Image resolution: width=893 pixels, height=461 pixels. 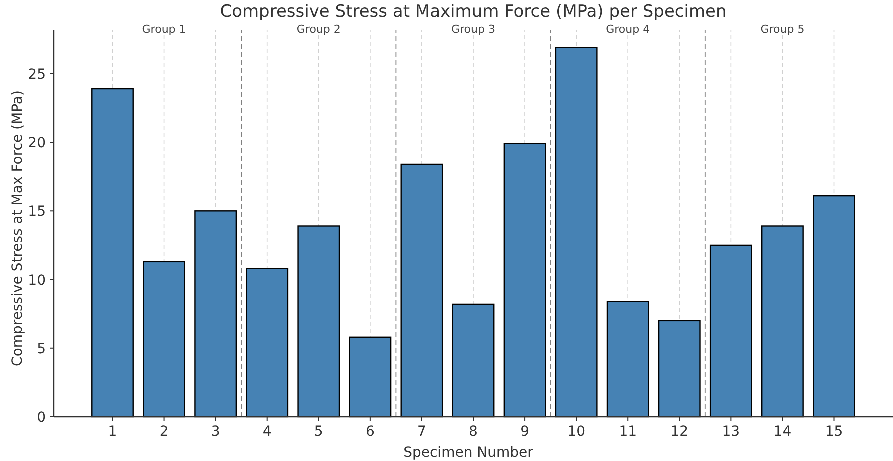 What do you see at coordinates (628, 29) in the screenshot?
I see `annotation: Group 4` at bounding box center [628, 29].